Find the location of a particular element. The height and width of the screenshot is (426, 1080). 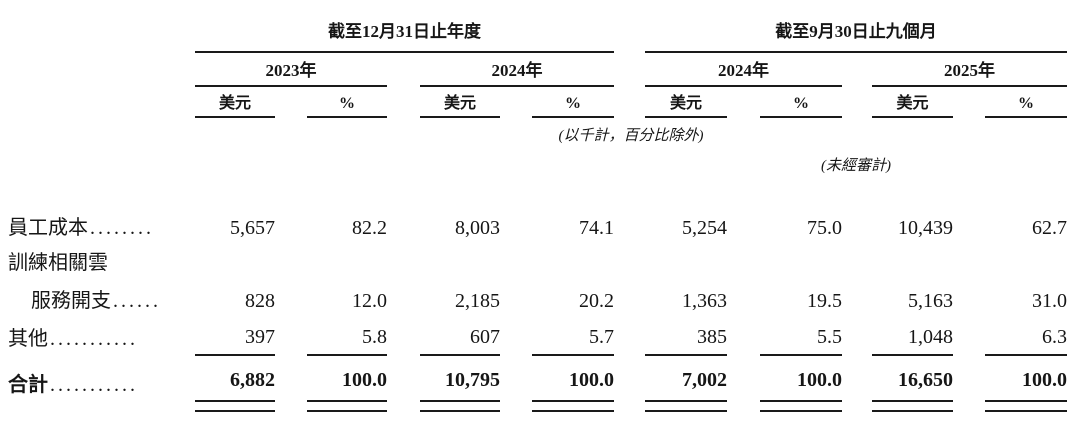

table-cell: 31.0 is located at coordinates (1049, 301).